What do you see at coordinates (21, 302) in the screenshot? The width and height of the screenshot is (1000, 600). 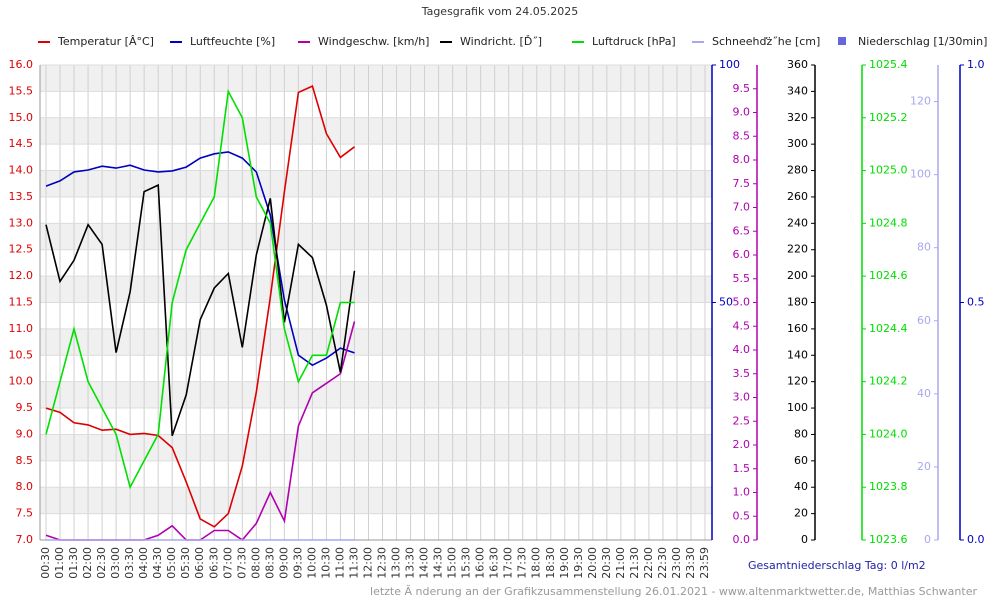 I see `y-tick-label: 11.5` at bounding box center [21, 302].